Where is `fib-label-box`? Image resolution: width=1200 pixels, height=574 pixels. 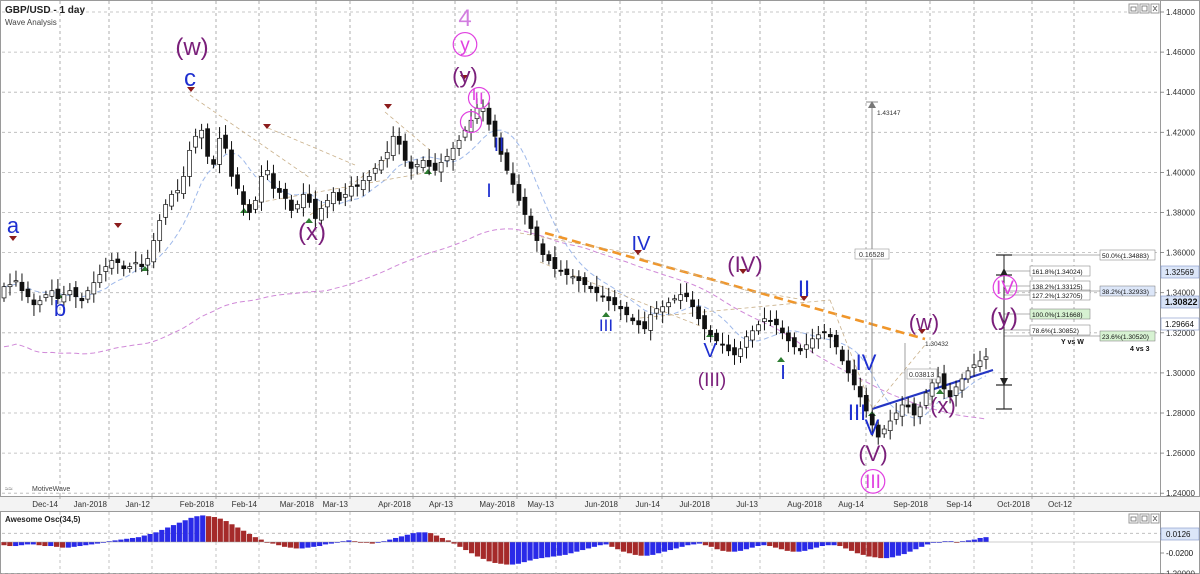 fib-label-box is located at coordinates (1060, 295).